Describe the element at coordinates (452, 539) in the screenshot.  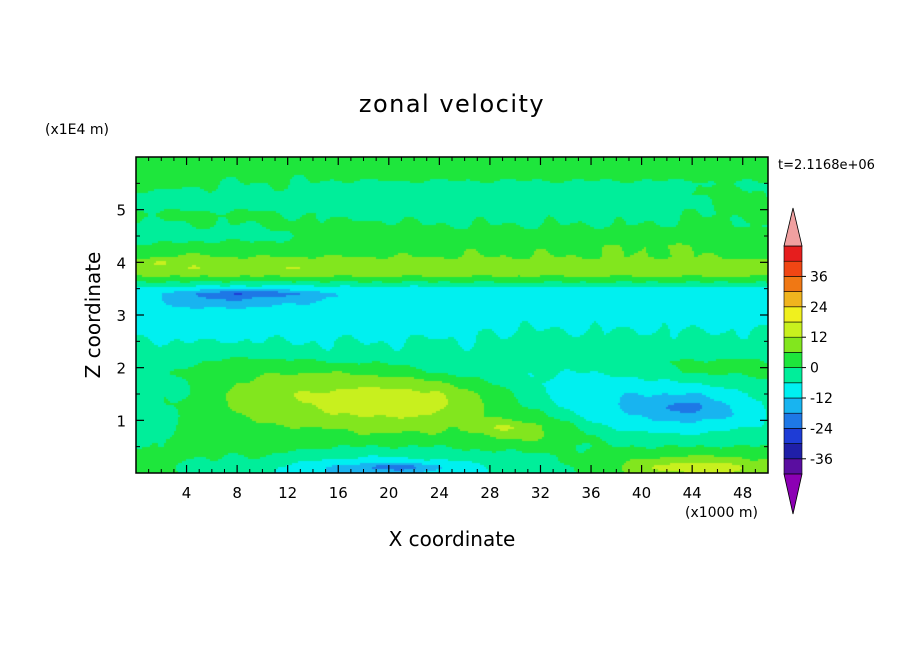
I see `x-axis-label: X coordinate` at that location.